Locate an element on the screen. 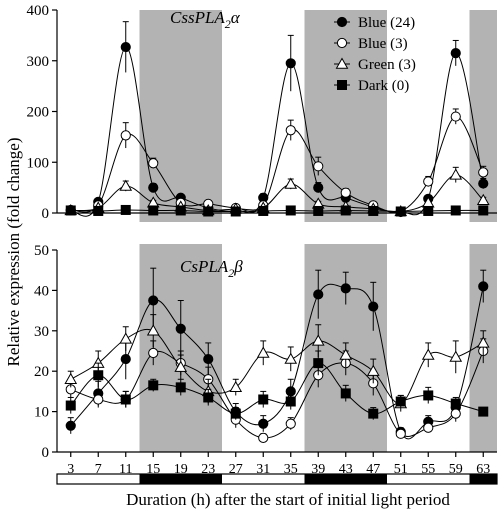 The image size is (499, 515). x-tick-label: 51 is located at coordinates (401, 469).